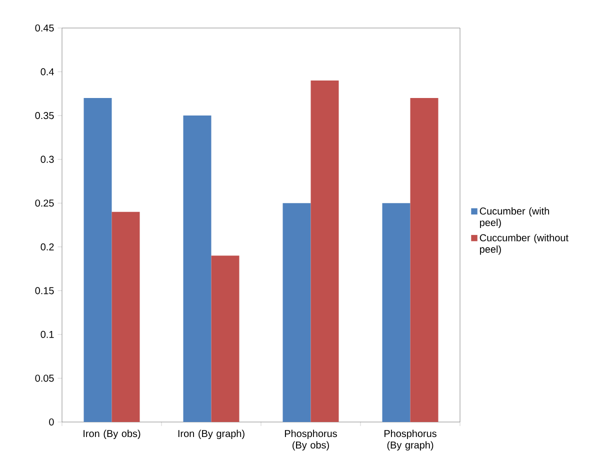 This screenshot has width=606, height=472. What do you see at coordinates (44, 28) in the screenshot?
I see `y-tick-label: 0.45` at bounding box center [44, 28].